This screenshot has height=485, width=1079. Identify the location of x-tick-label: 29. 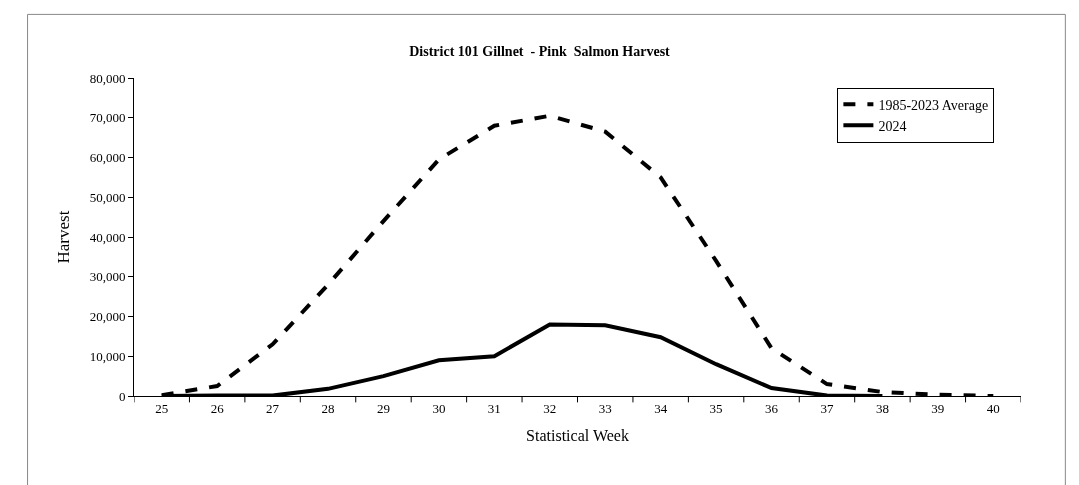
(383, 408).